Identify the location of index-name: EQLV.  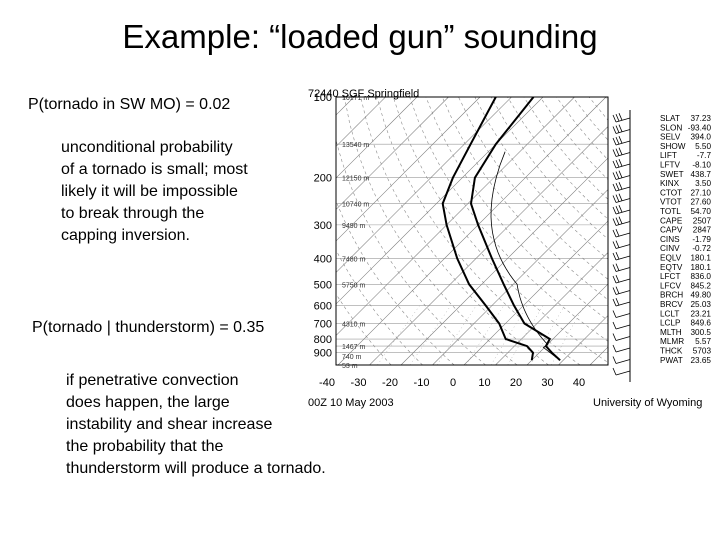
(671, 258).